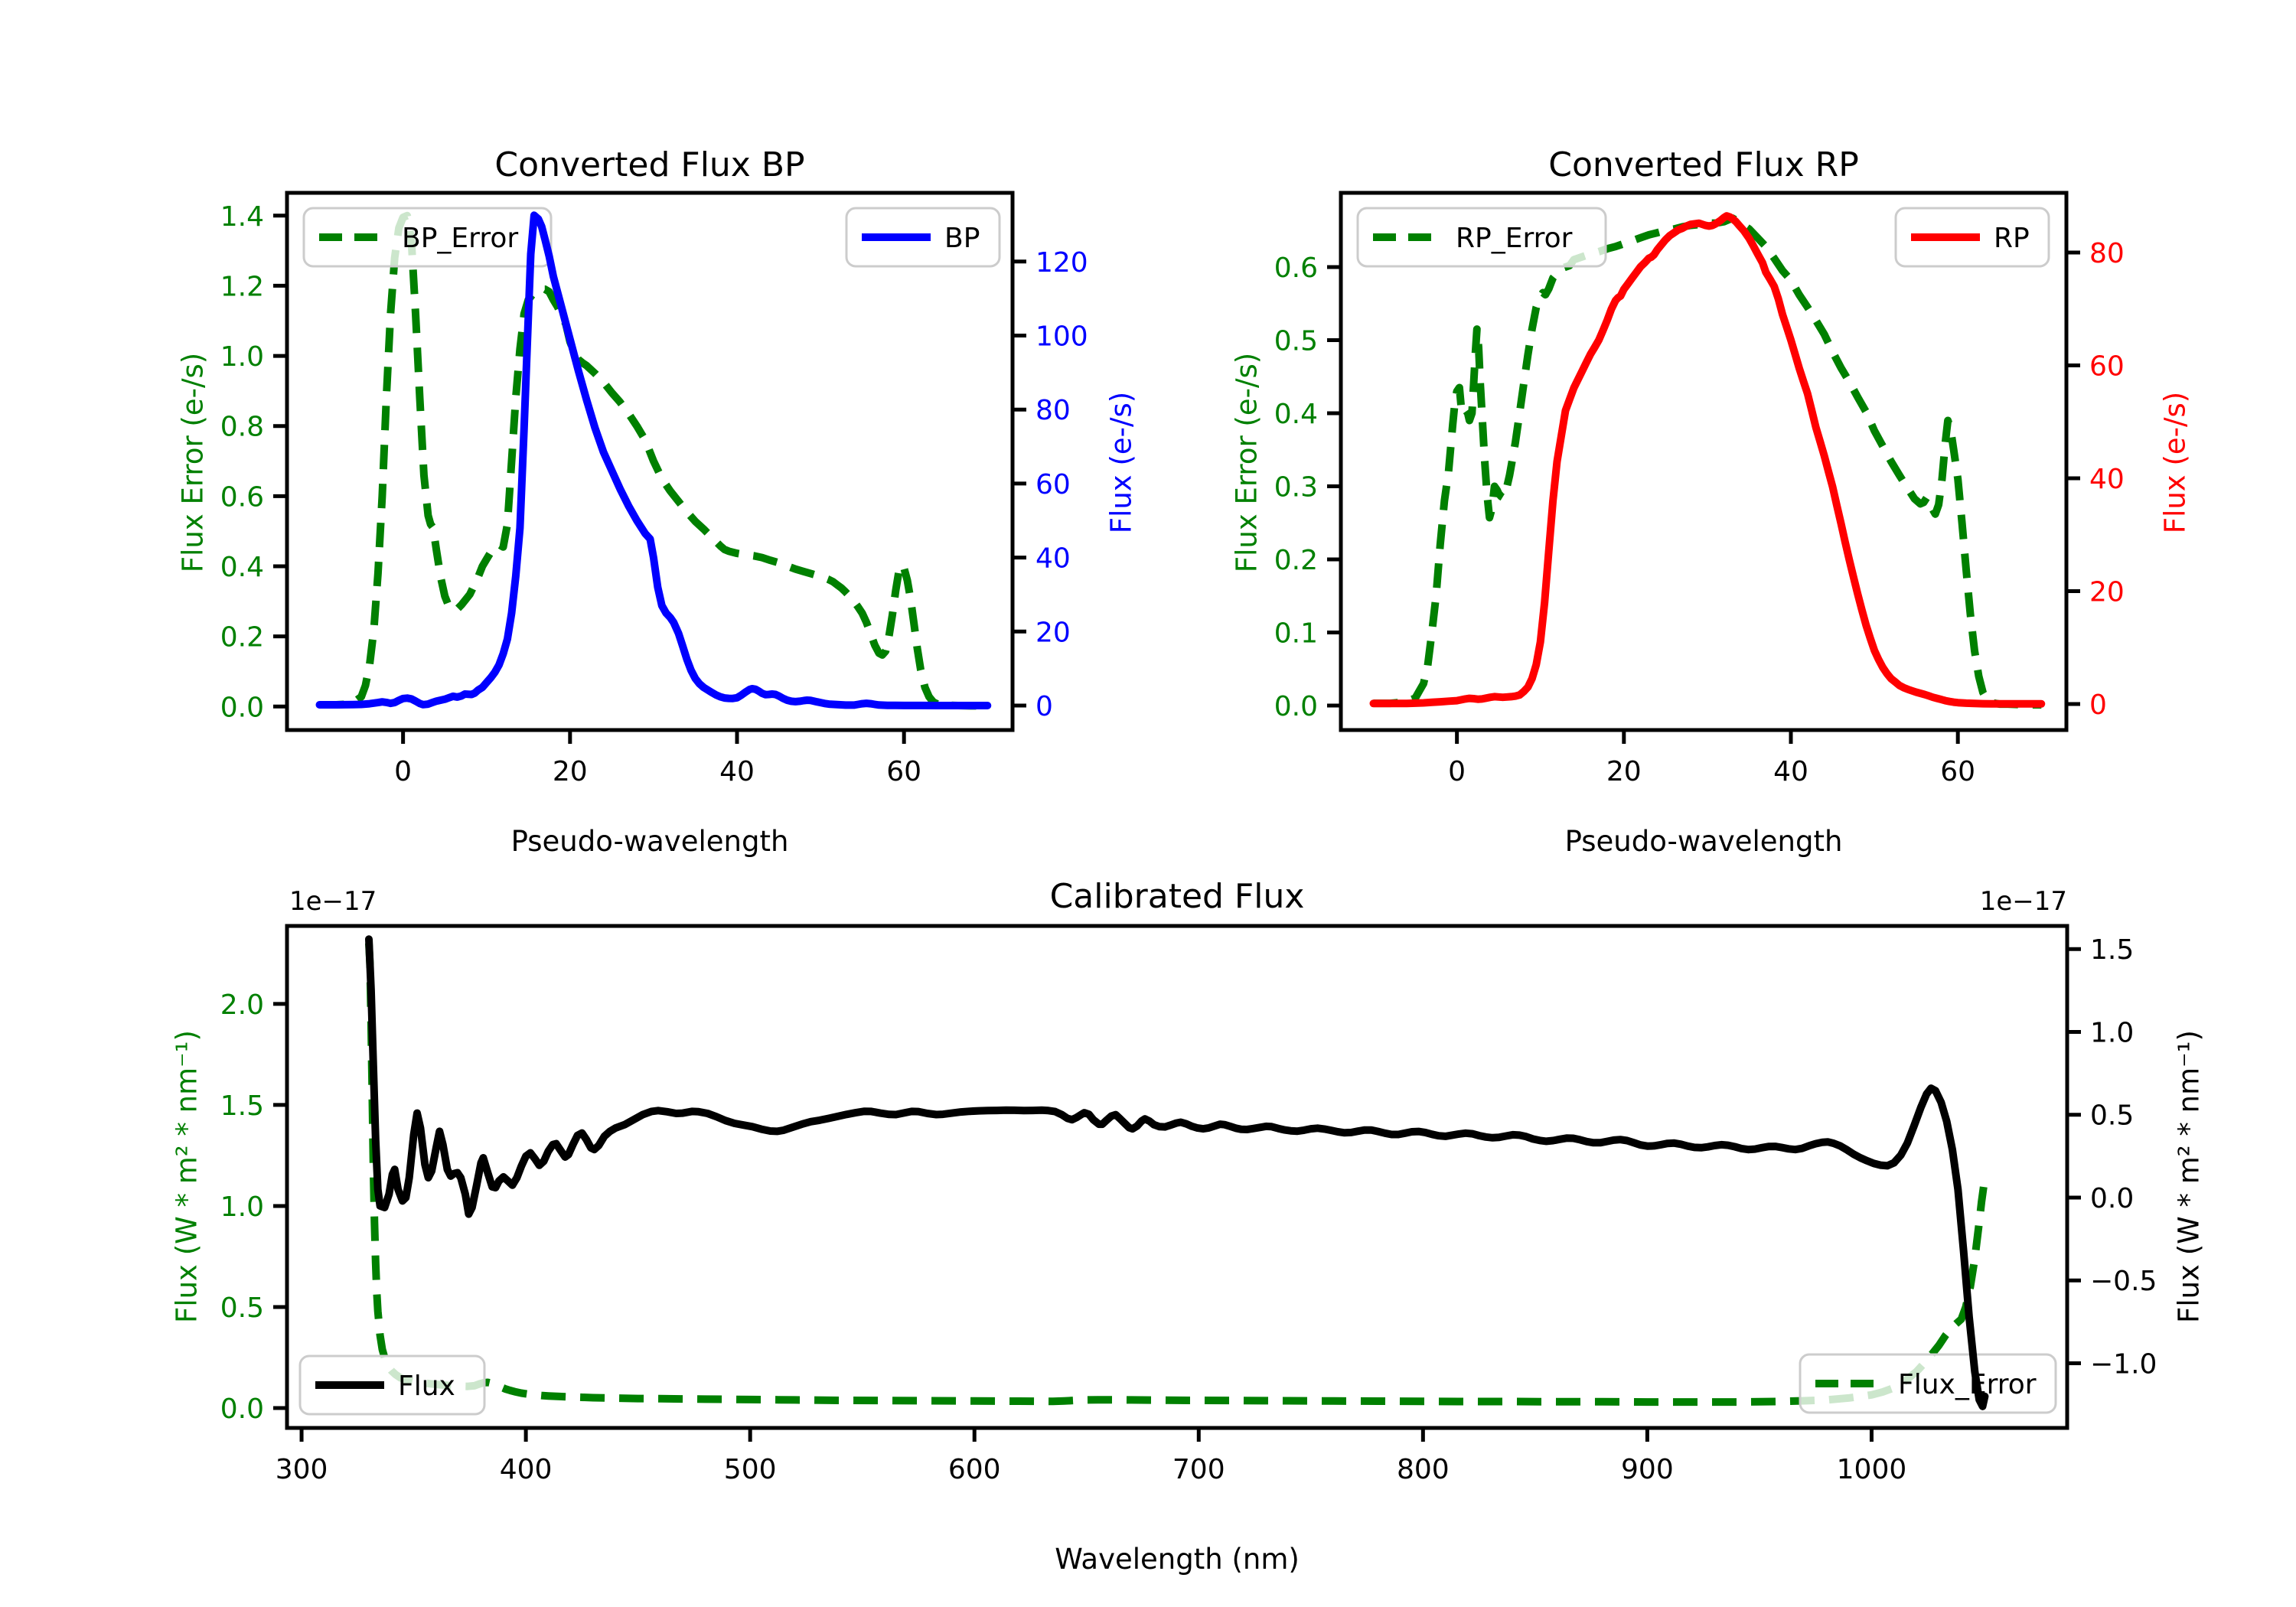 This screenshot has width=2296, height=1607. Describe the element at coordinates (1514, 239) in the screenshot. I see `legend-label-rp_error: RP_Error` at that location.